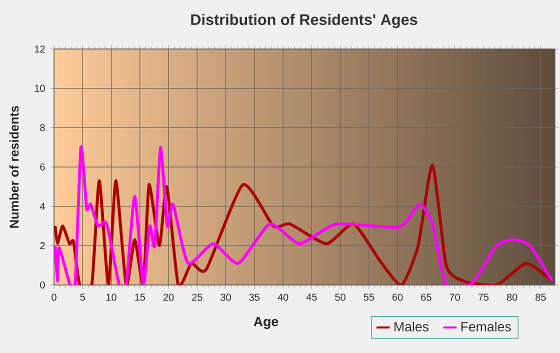 Image resolution: width=560 pixels, height=353 pixels. I want to click on y-tick-label: 8, so click(42, 128).